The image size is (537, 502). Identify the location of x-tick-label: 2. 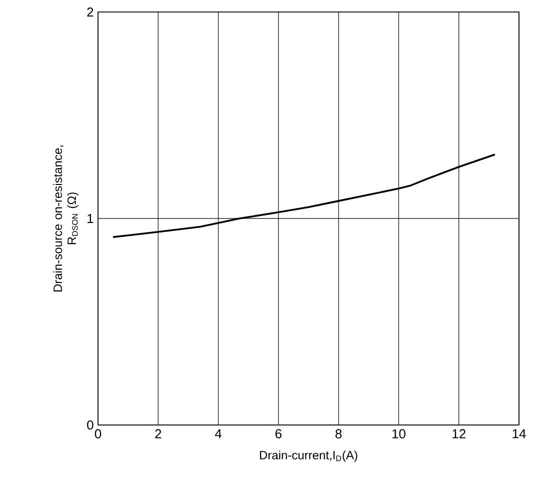
(158, 433).